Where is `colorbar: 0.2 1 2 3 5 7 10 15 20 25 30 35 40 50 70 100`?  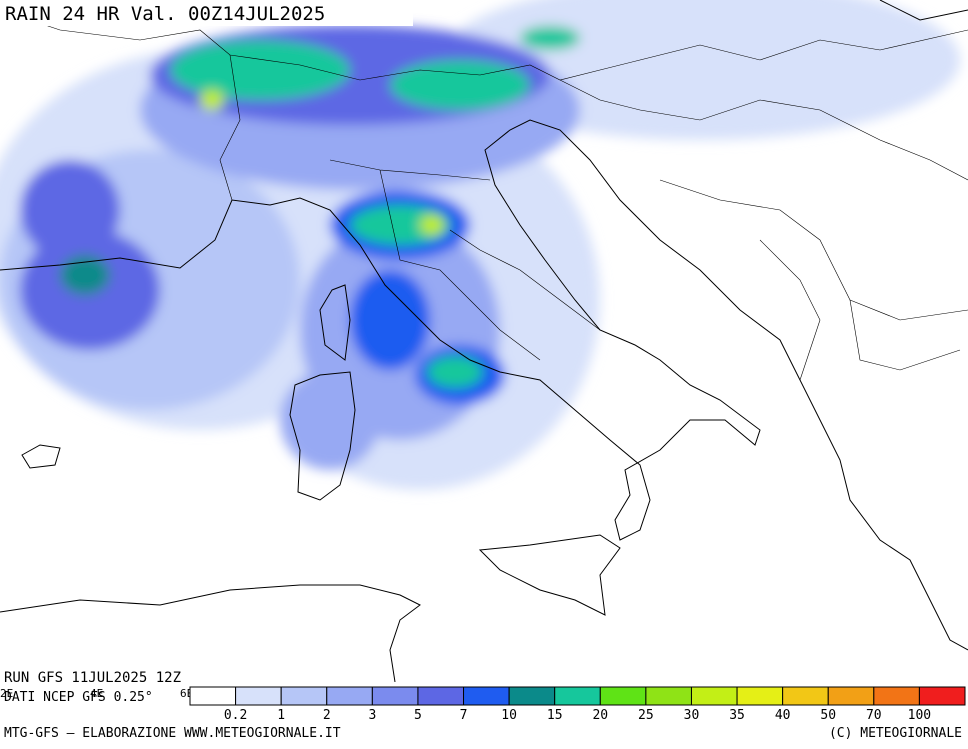
colorbar: 0.2 1 2 3 5 7 10 15 20 25 30 35 40 50 70 100 is located at coordinates (577, 704).